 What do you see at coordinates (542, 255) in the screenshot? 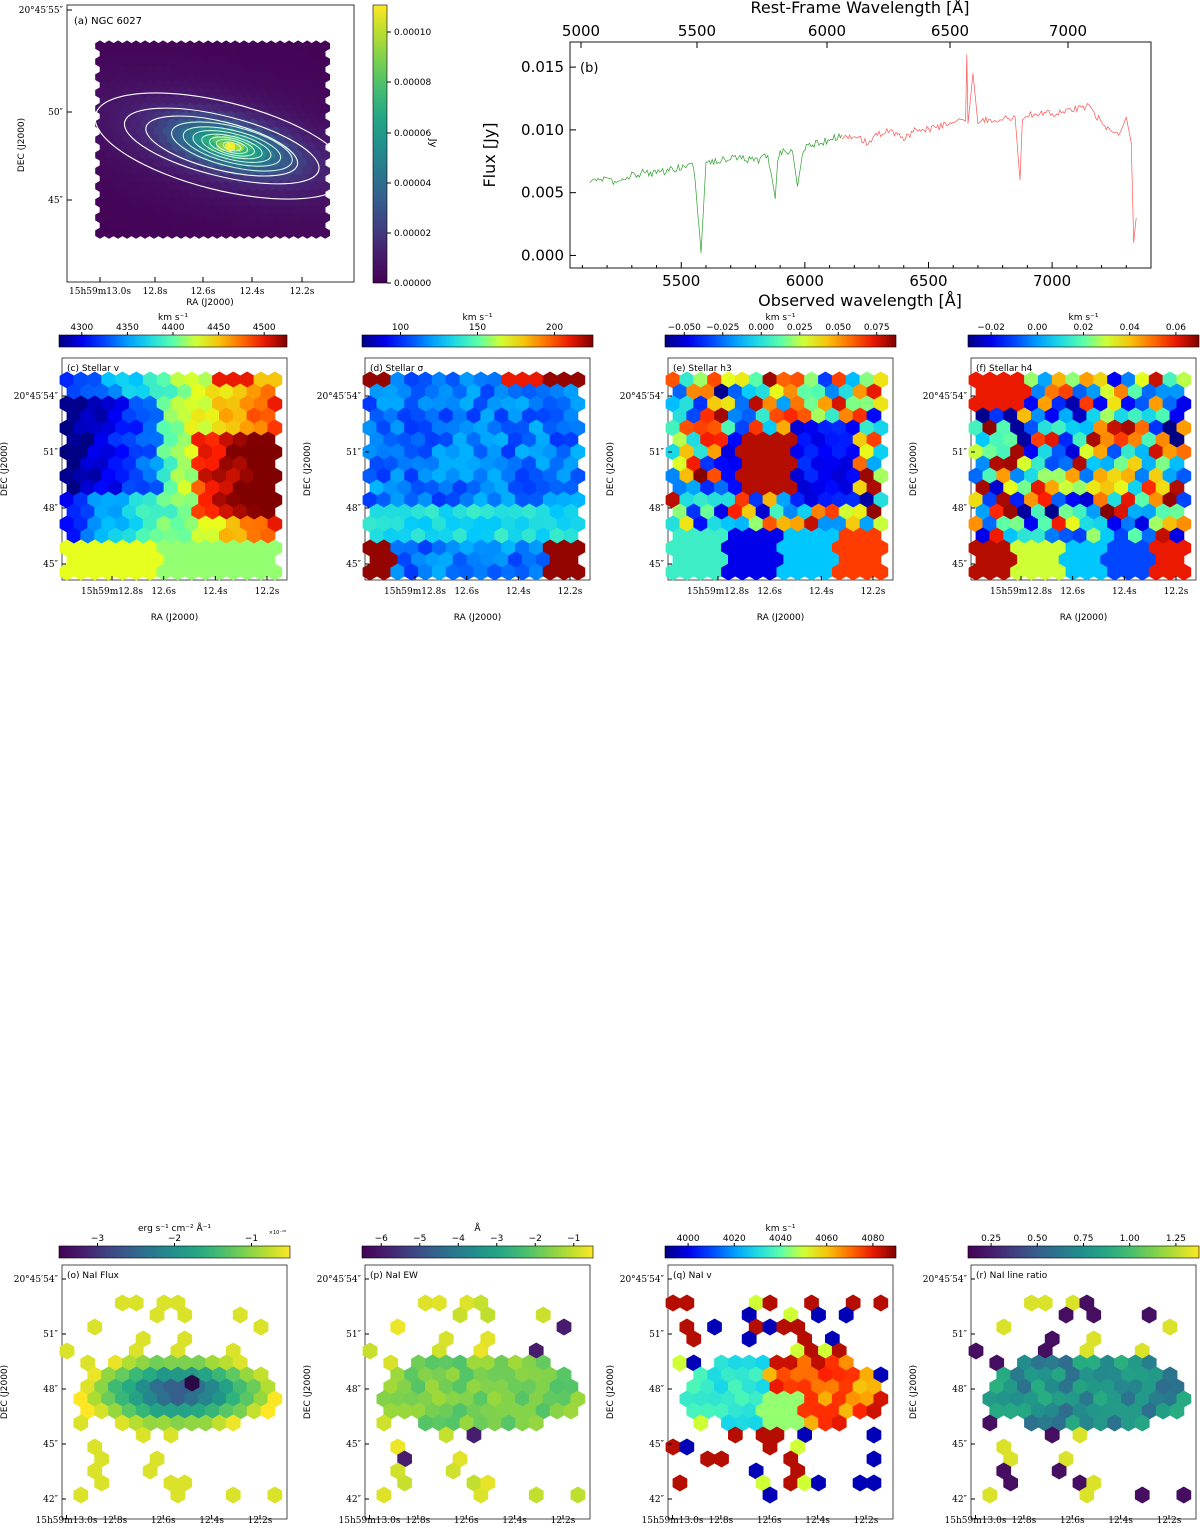
I see `b-ytick-label: 0.000` at bounding box center [542, 255].